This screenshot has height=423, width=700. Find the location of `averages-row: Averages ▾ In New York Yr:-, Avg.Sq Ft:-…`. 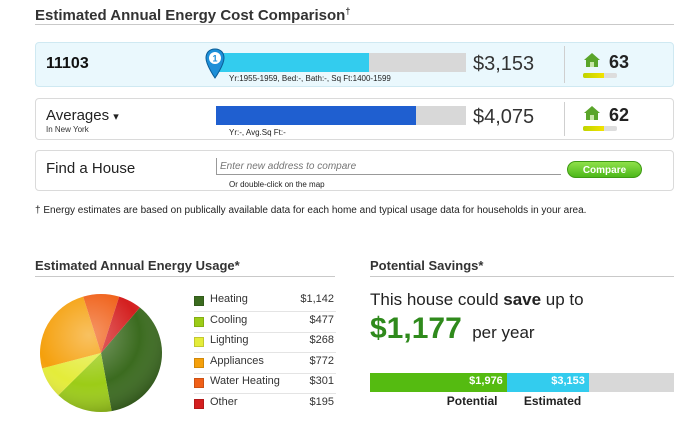

averages-row: Averages ▾ In New York Yr:-, Avg.Sq Ft:-… is located at coordinates (354, 119).